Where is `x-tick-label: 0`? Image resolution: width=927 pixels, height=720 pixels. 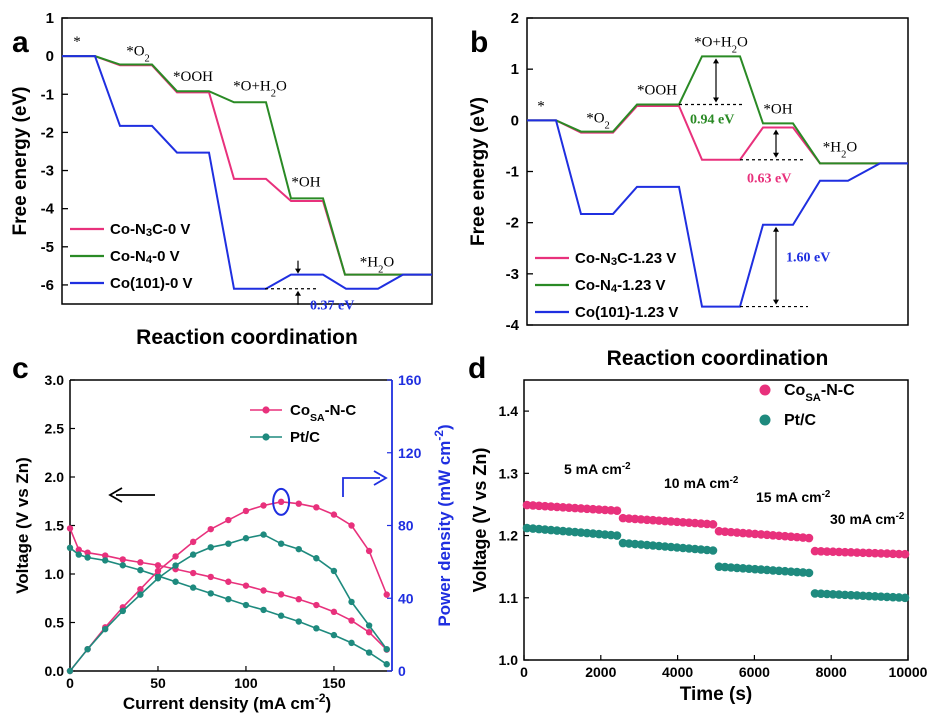
x-tick-label: 0 is located at coordinates (524, 672).